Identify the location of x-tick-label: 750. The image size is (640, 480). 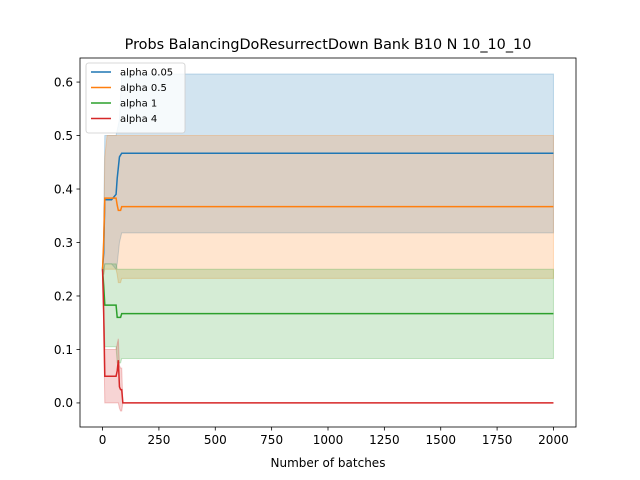
(271, 440).